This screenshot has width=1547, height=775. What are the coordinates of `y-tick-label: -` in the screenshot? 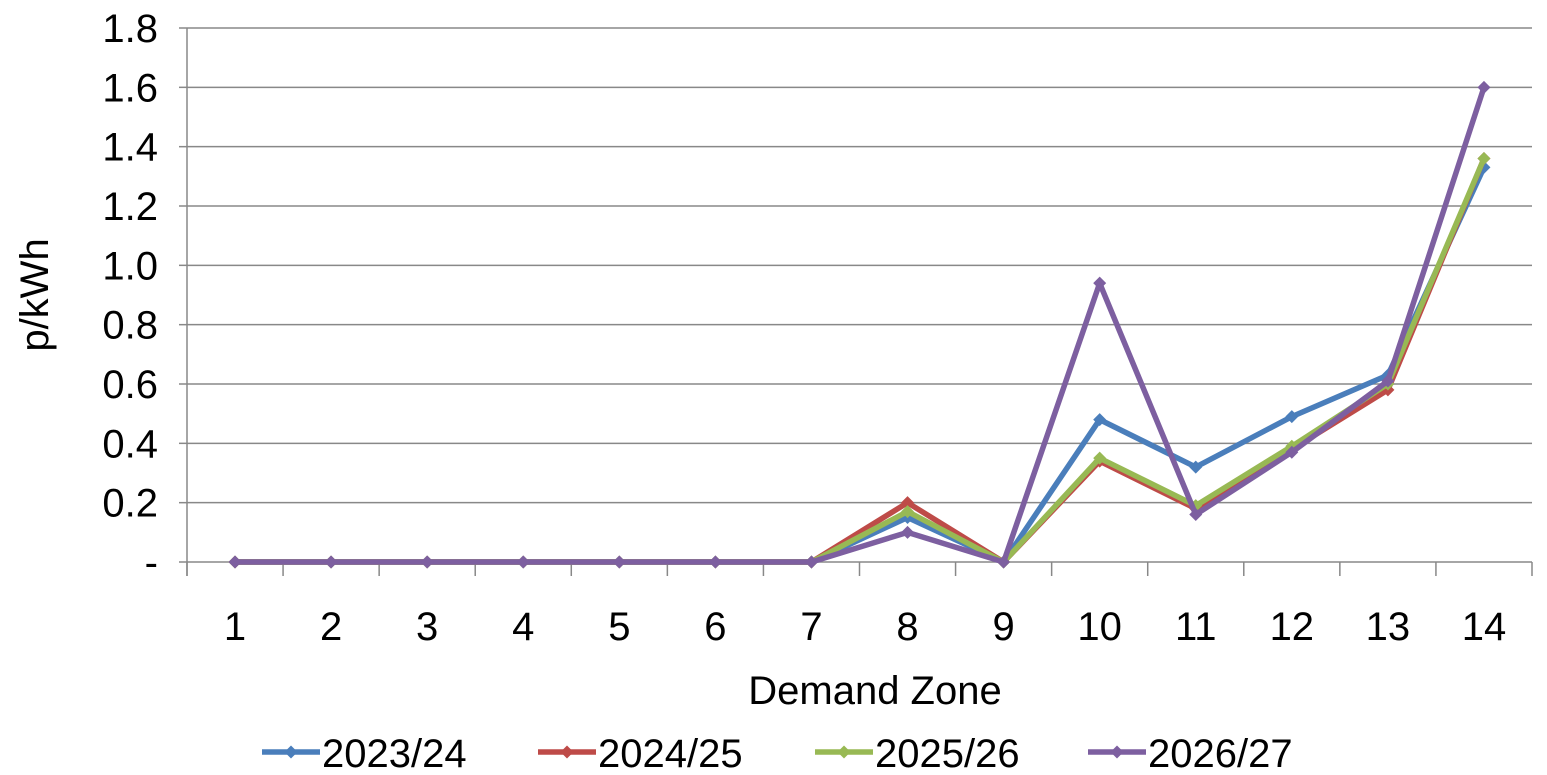 It's located at (151, 563).